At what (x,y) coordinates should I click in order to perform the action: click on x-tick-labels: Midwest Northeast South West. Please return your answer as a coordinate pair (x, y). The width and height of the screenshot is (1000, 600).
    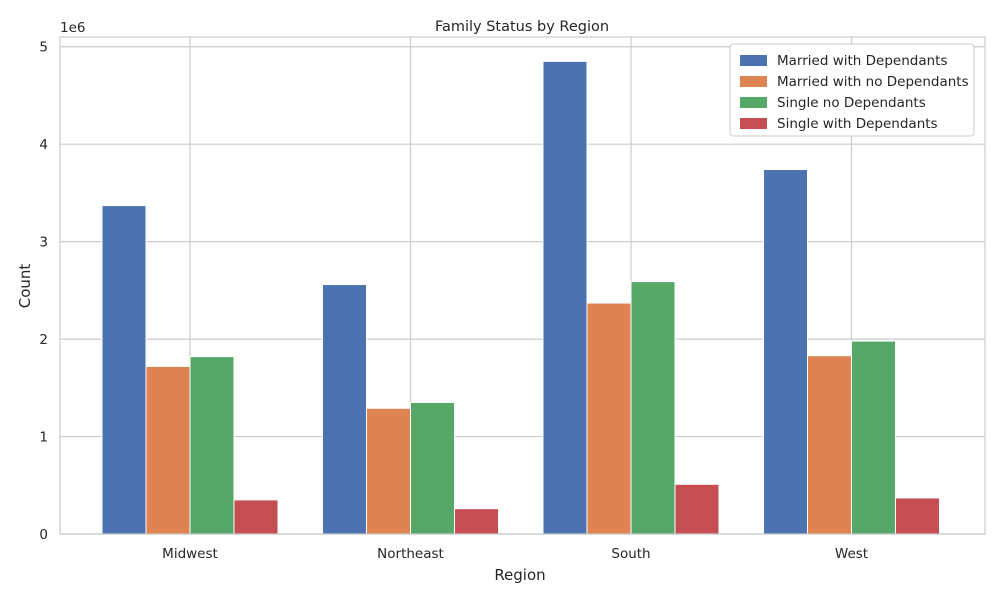
    Looking at the image, I should click on (515, 554).